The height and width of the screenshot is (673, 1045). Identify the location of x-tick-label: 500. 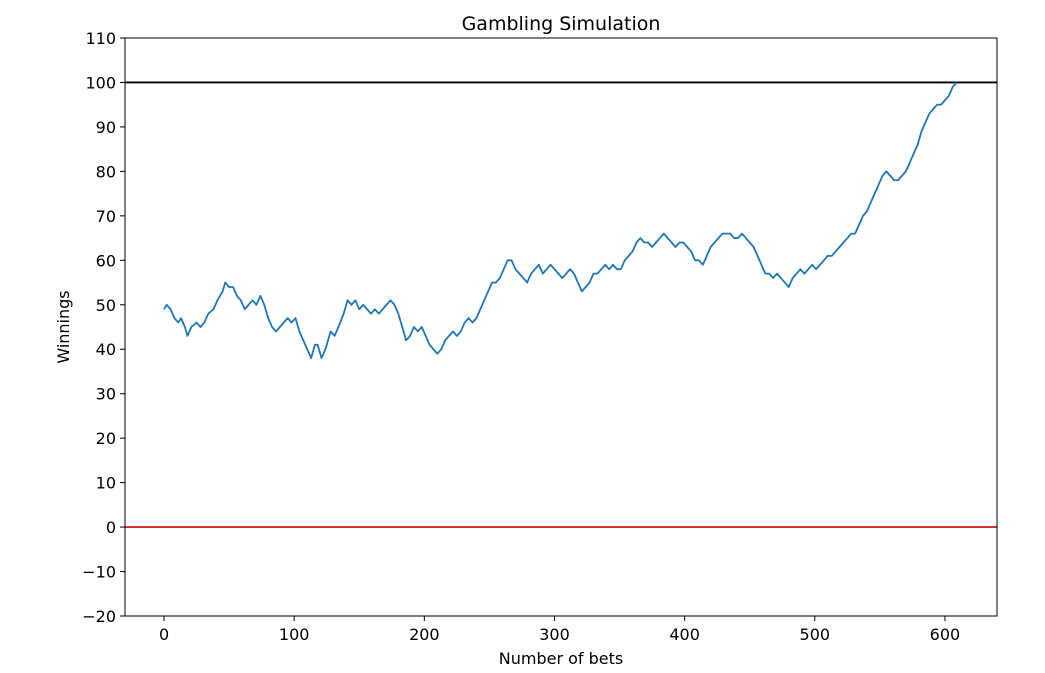
(815, 634).